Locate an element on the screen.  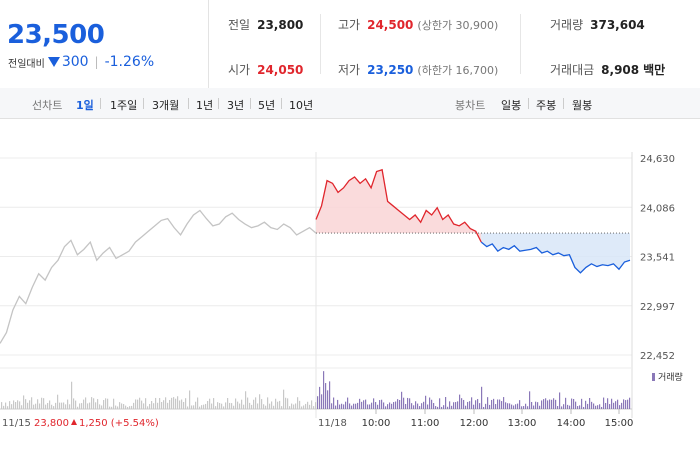
stat-label: 저가 is located at coordinates (349, 70).